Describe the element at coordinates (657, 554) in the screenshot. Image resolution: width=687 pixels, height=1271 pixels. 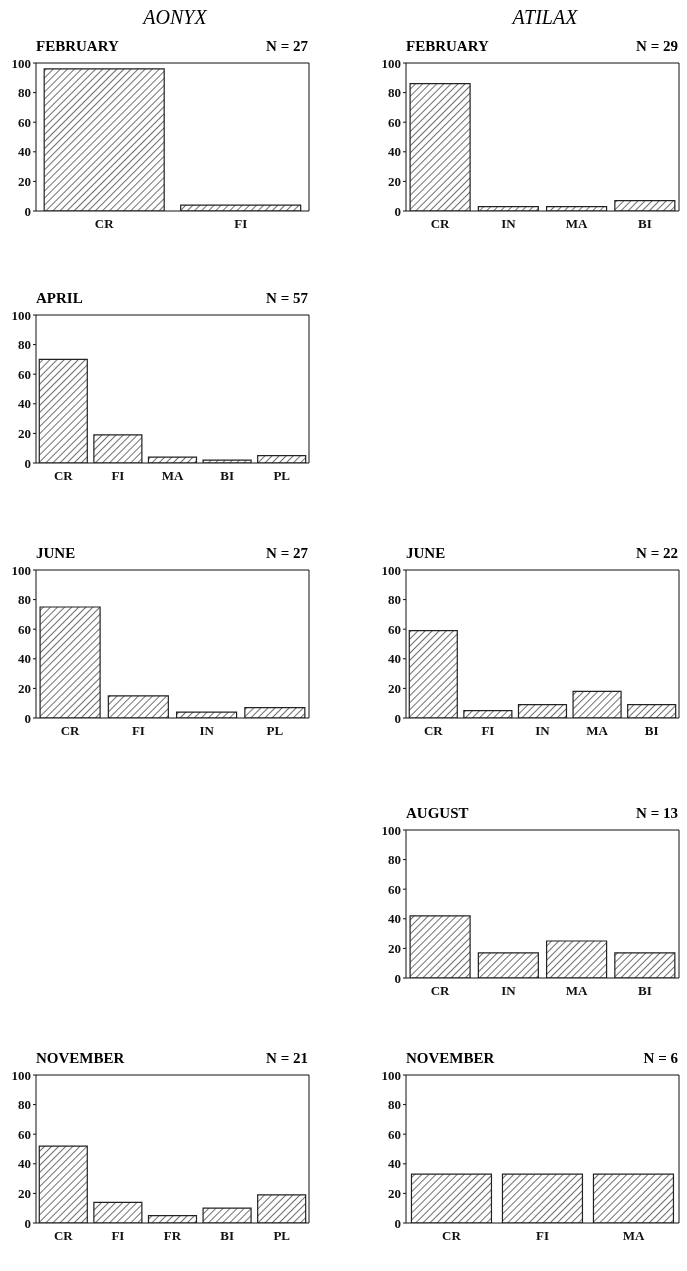
I see `chart-subtitle: N = 22` at that location.